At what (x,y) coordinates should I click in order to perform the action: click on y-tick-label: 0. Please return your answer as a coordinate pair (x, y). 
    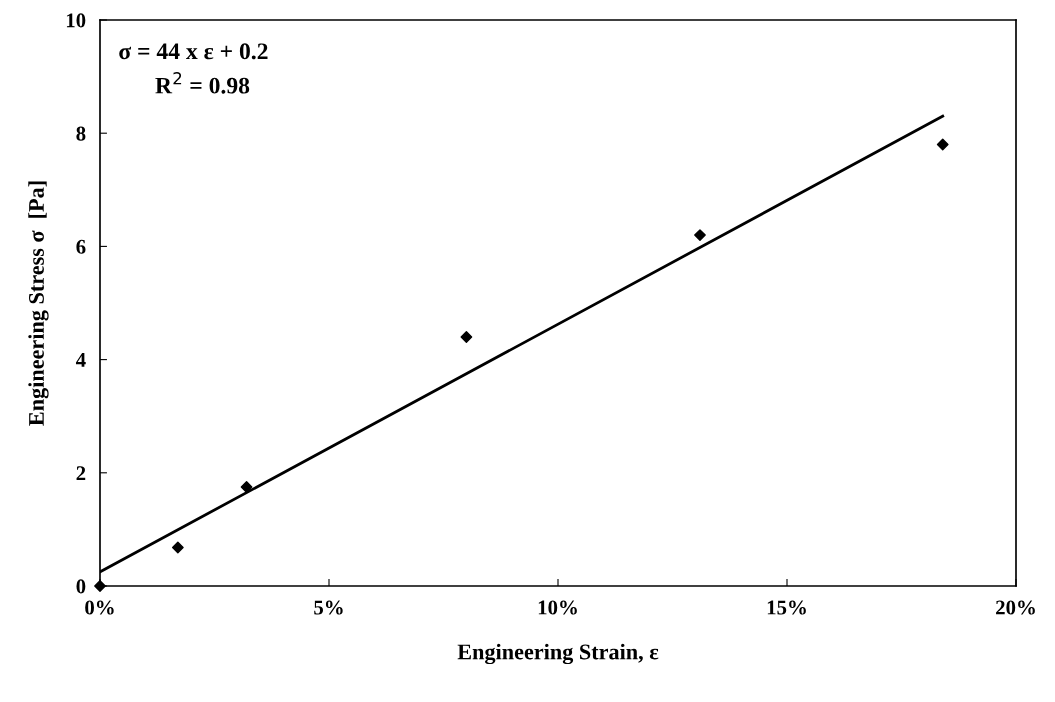
    Looking at the image, I should click on (81, 586).